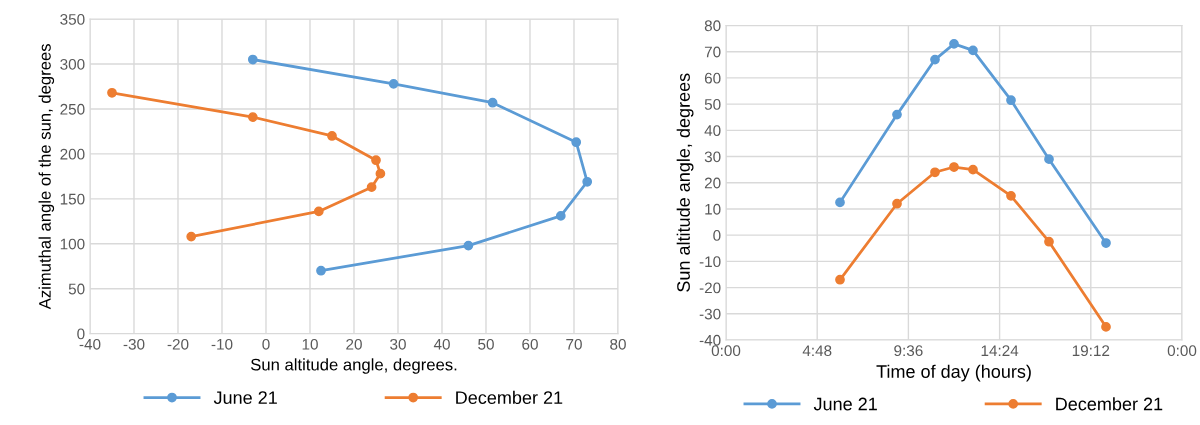 Image resolution: width=1200 pixels, height=425 pixels. What do you see at coordinates (712, 78) in the screenshot?
I see `y-tick-label: 60` at bounding box center [712, 78].